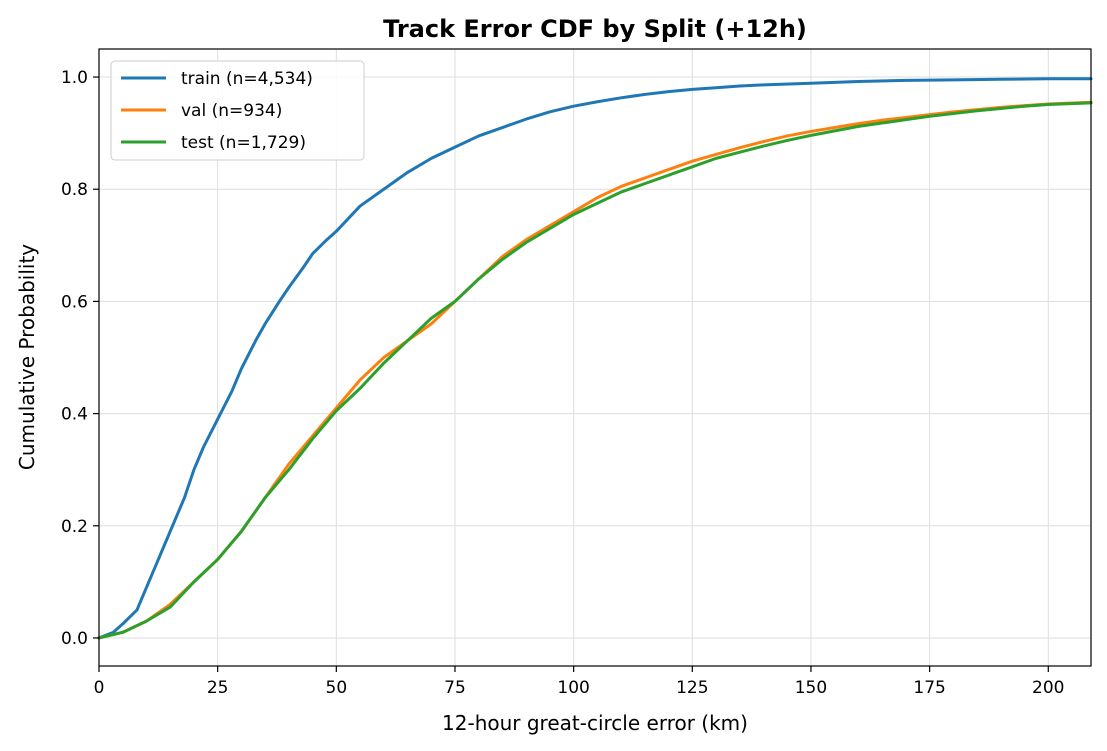  Describe the element at coordinates (74, 190) in the screenshot. I see `y-tick-label: 0.8` at that location.